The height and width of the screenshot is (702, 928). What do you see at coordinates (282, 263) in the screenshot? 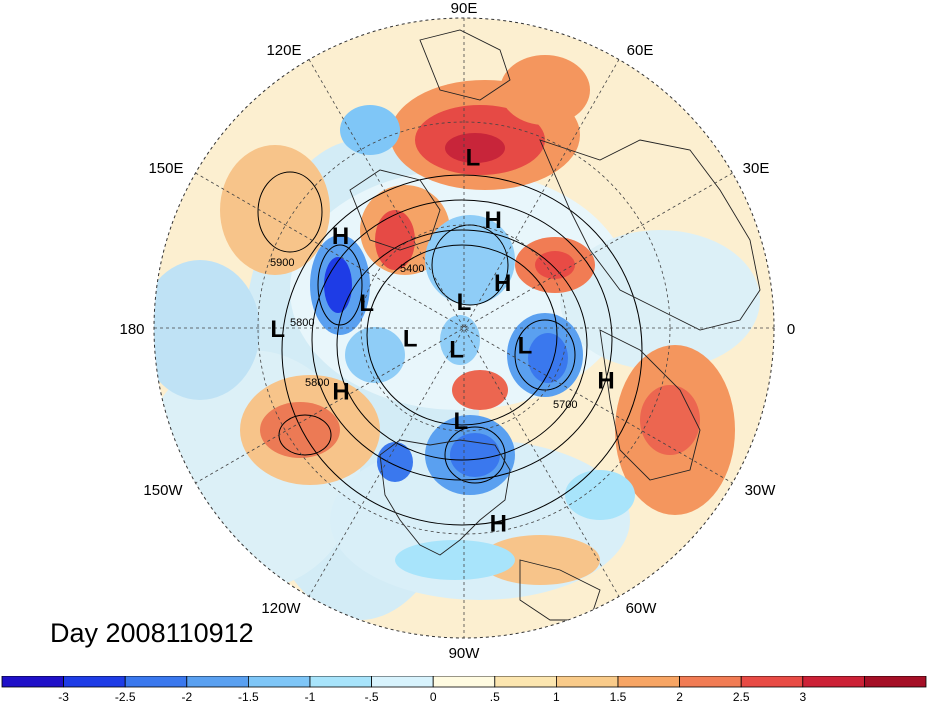
I see `contour-label: 5900` at bounding box center [282, 263].